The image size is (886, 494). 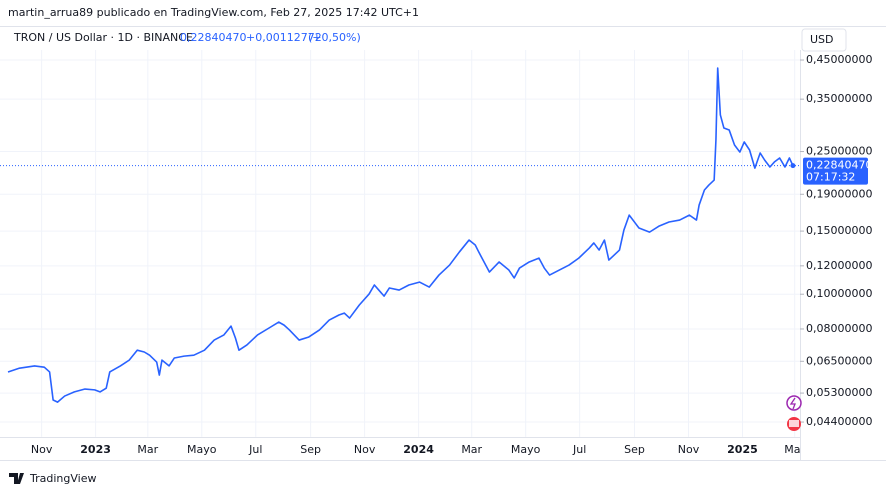 What do you see at coordinates (839, 392) in the screenshot?
I see `y-tick-label: 0,05300000` at bounding box center [839, 392].